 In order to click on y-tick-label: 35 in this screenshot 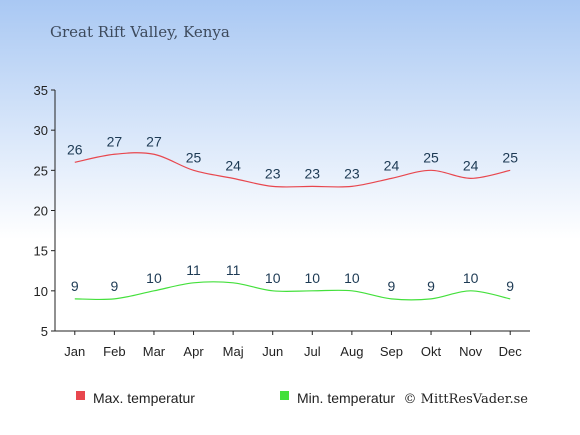, I will do `click(41, 90)`.